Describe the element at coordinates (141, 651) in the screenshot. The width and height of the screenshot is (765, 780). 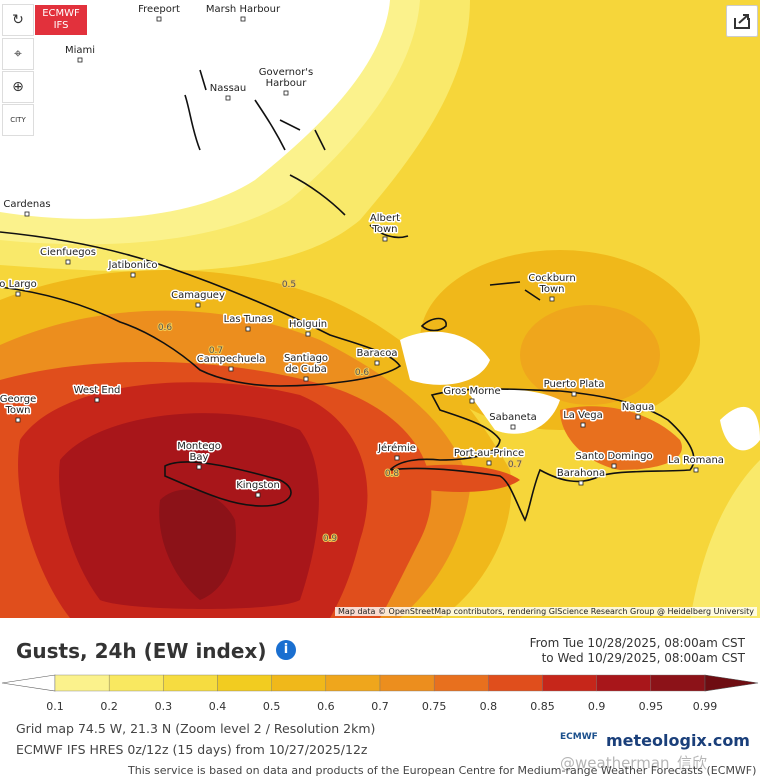
I see `title: Gusts, 24h (EW index)` at that location.